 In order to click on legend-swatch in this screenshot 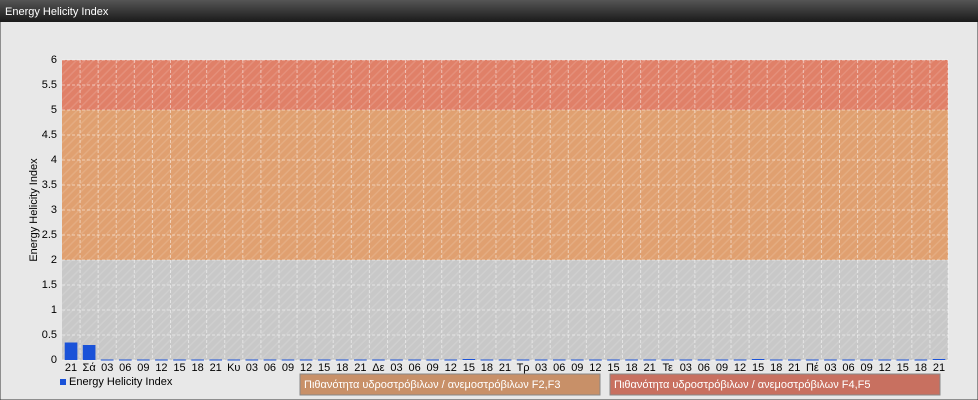, I will do `click(63, 382)`.